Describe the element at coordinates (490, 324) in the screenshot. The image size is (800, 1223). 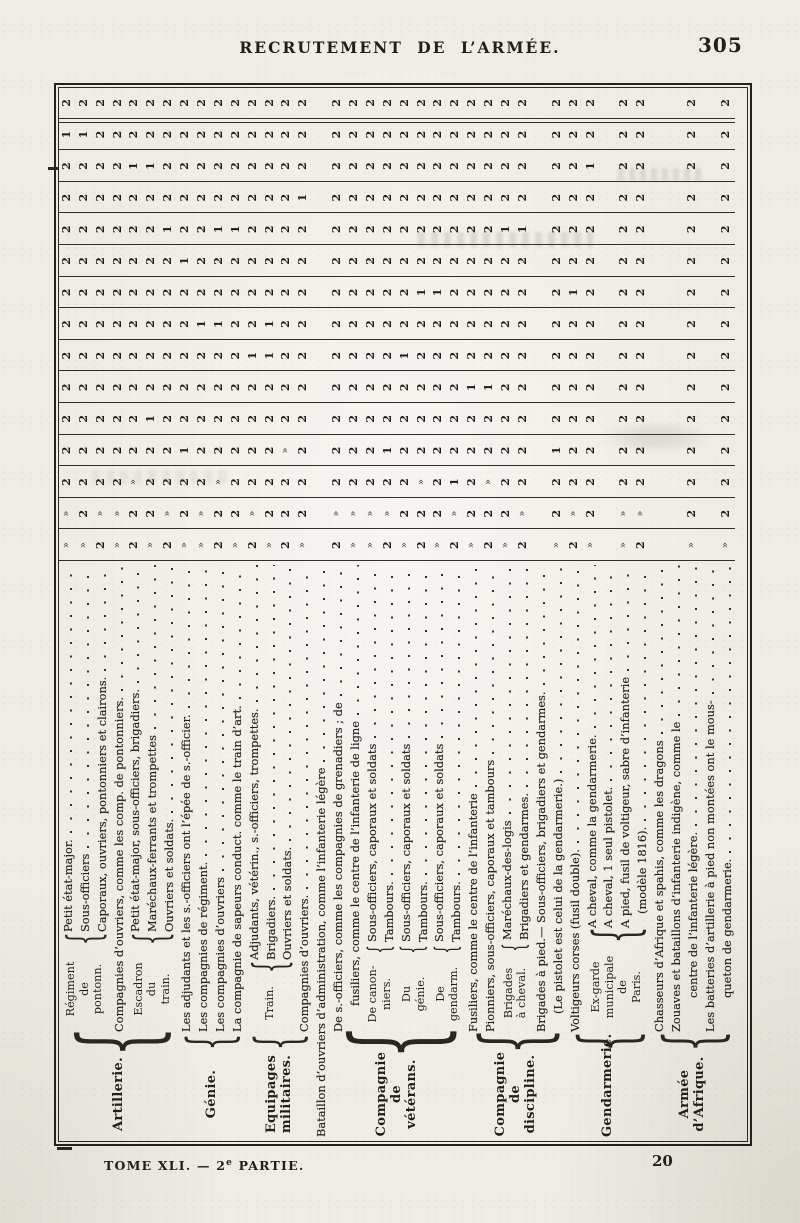
I see `row-values: 2 2 » 2 2 1 2 2 2 2 2 2 2 2 2` at that location.